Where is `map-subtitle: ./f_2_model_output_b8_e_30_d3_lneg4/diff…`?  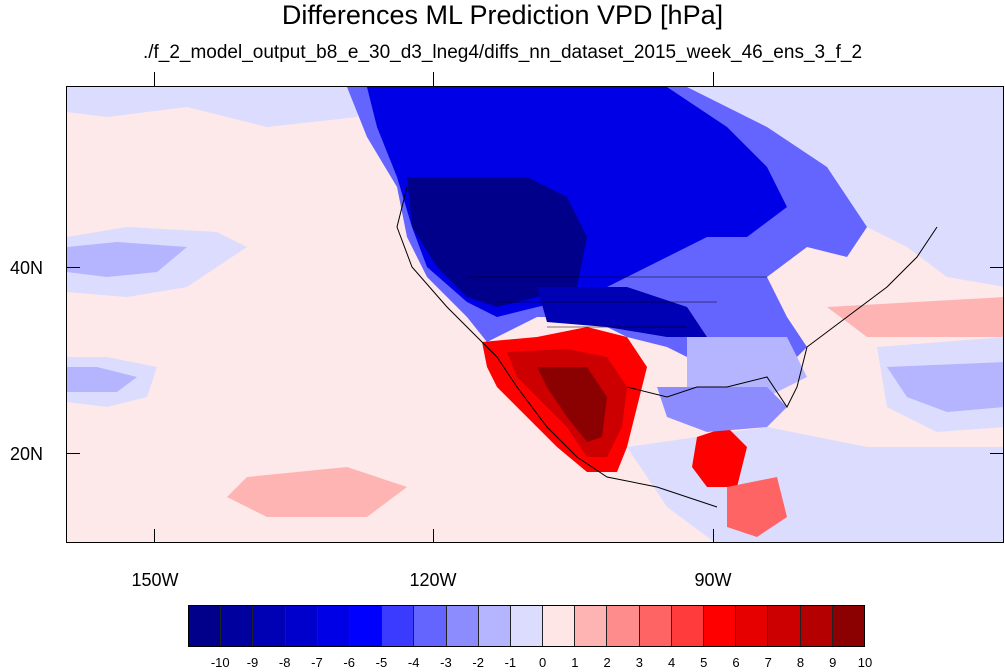 map-subtitle: ./f_2_model_output_b8_e_30_d3_lneg4/diff… is located at coordinates (502, 52).